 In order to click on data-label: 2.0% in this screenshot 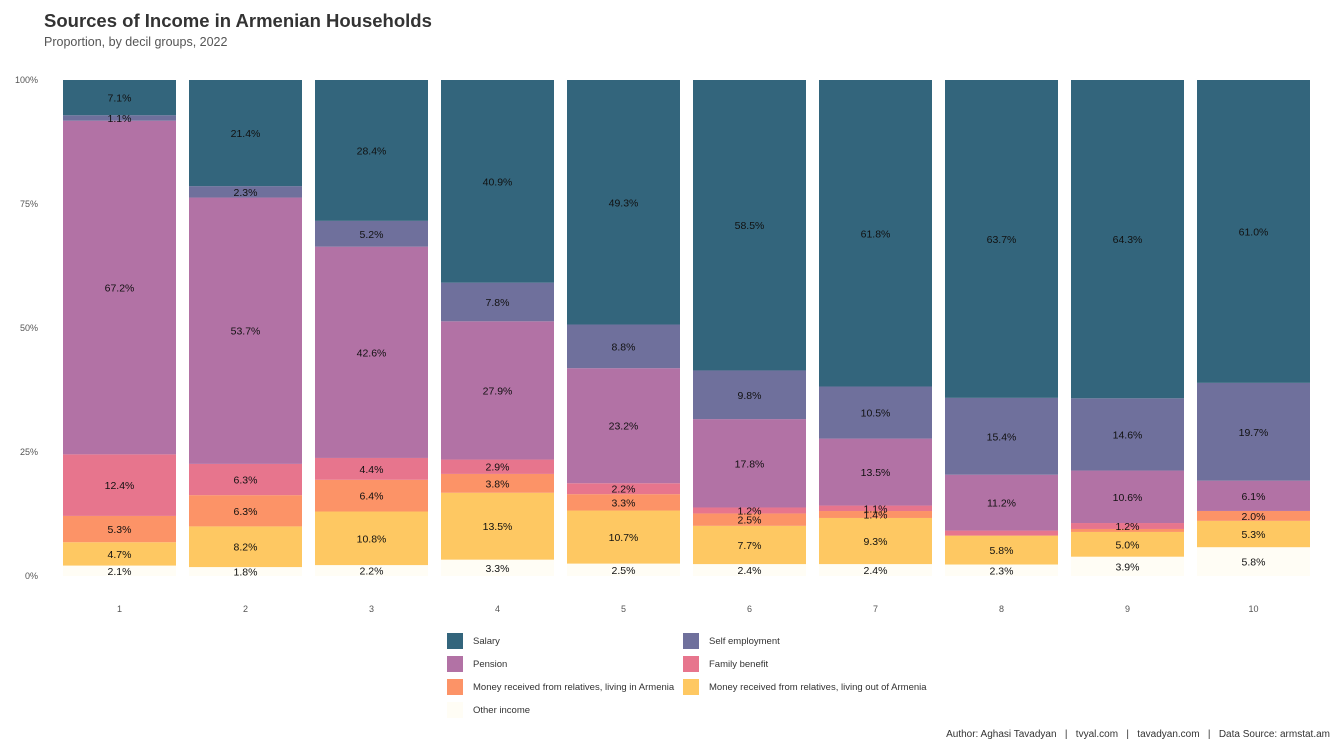, I will do `click(1254, 517)`.